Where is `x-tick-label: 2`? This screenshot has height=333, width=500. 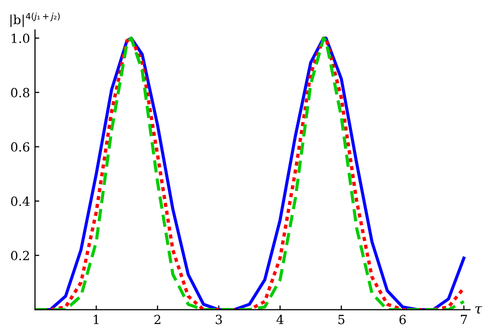
x-tick-label: 2 is located at coordinates (157, 319).